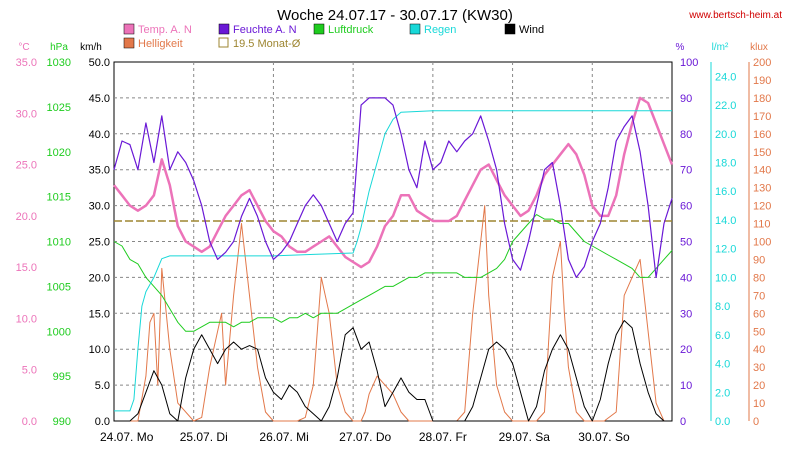 This screenshot has height=460, width=790. What do you see at coordinates (722, 365) in the screenshot?
I see `tick-label-regen: 4.0` at bounding box center [722, 365].